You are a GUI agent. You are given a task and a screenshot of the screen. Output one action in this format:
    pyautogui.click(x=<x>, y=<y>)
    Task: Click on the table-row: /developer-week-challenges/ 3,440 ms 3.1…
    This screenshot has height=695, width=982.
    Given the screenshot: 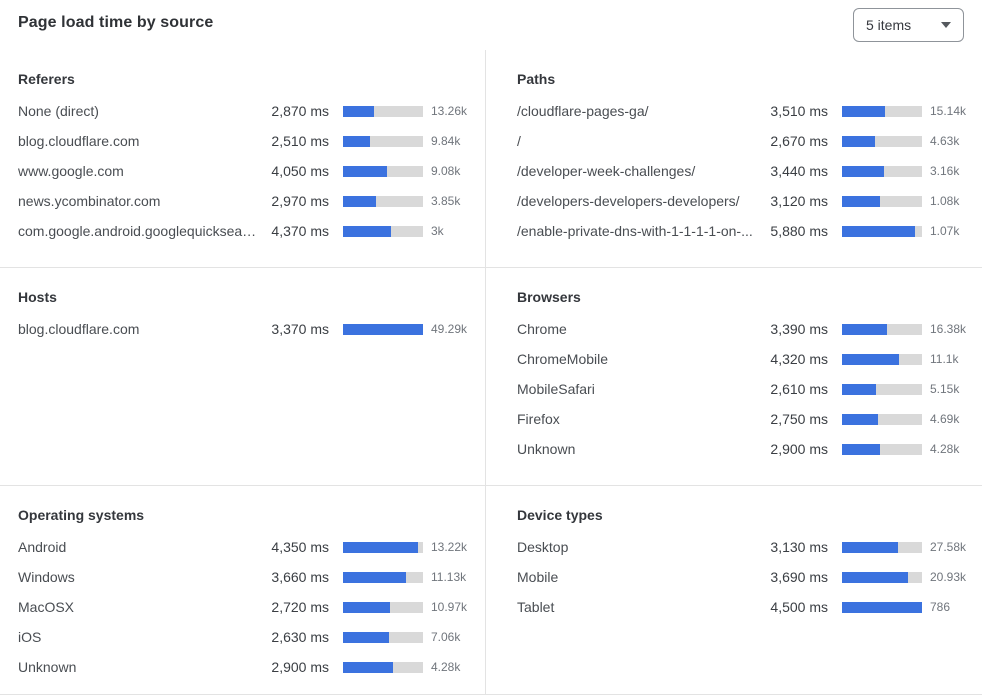 What is the action you would take?
    pyautogui.click(x=746, y=171)
    